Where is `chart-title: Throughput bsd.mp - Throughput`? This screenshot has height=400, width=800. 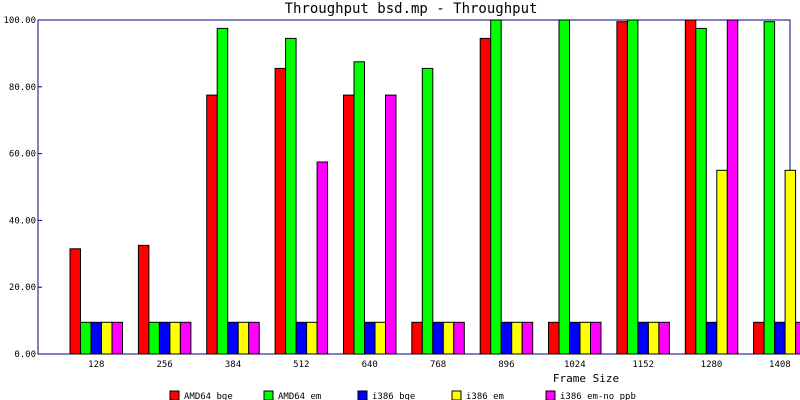
chart-title: Throughput bsd.mp - Throughput is located at coordinates (411, 9).